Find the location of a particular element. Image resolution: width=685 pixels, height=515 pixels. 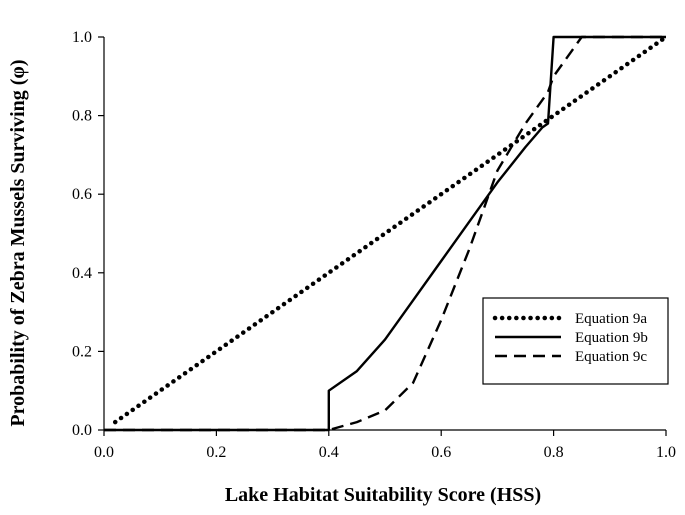

x-tick-label: 0.4 is located at coordinates (329, 452).